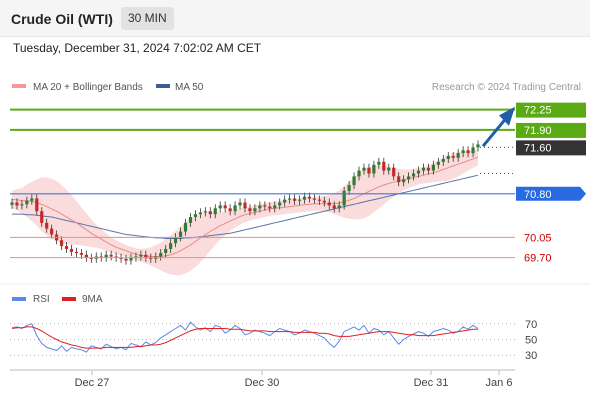 This screenshot has height=400, width=590. I want to click on legend-label-bollinger: MA 20 + Bollinger Bands, so click(88, 87).